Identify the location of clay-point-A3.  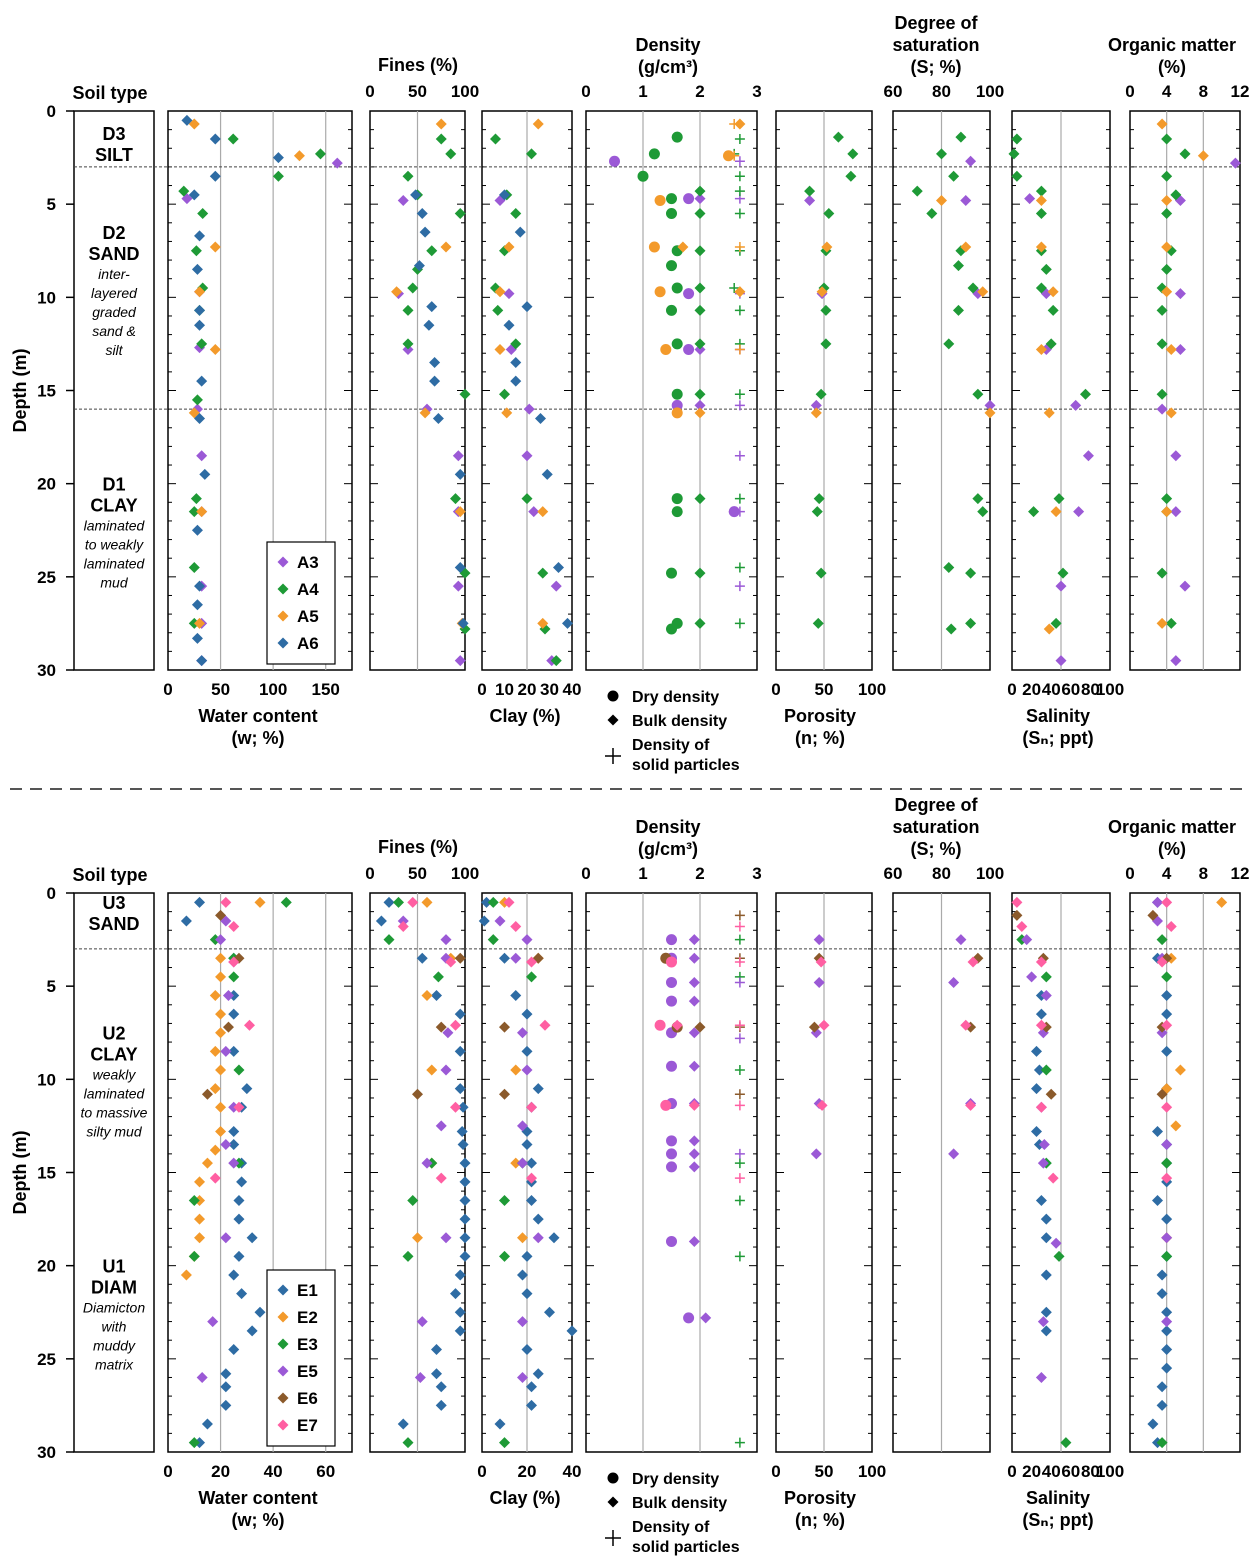
(529, 409).